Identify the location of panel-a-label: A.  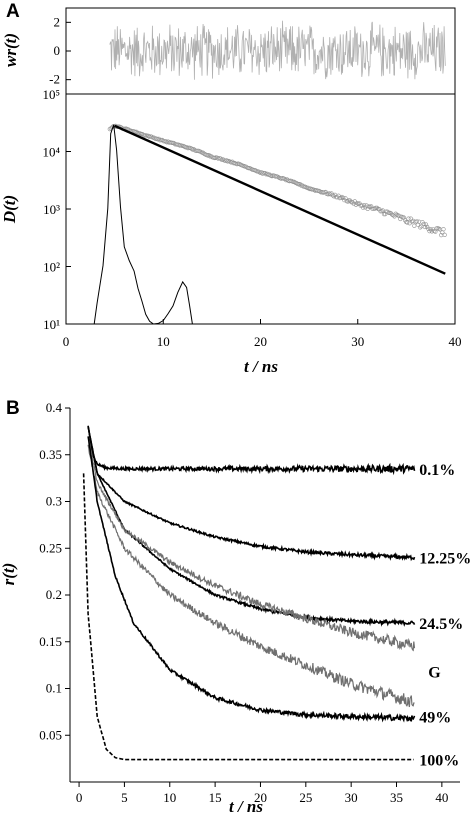
(13, 11).